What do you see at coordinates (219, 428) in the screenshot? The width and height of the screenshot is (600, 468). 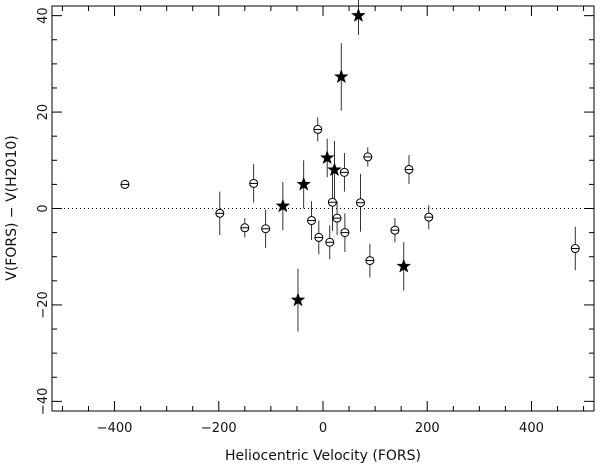 I see `x-tick-label: −200` at bounding box center [219, 428].